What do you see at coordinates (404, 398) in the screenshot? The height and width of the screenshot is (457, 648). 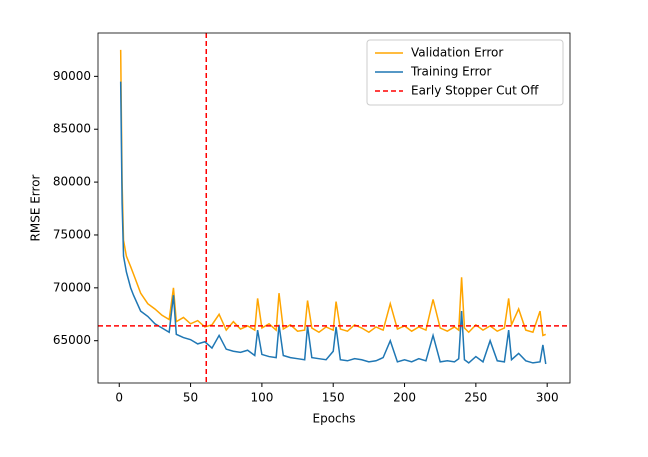 I see `x-tick-label: 200` at bounding box center [404, 398].